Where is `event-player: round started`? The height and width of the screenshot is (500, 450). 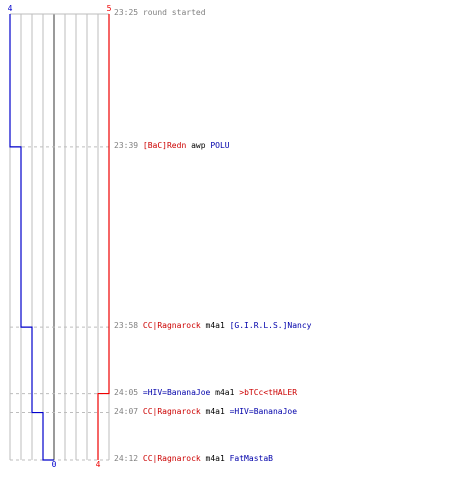 event-player: round started is located at coordinates (174, 12).